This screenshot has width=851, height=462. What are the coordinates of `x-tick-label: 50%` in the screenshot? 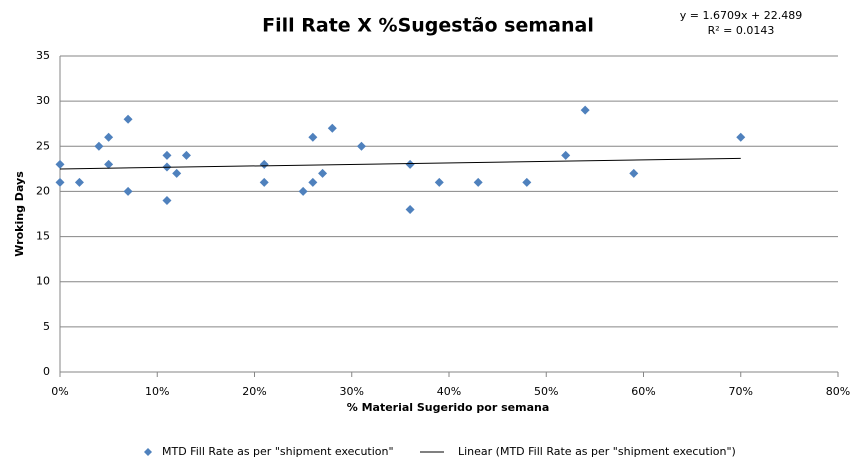 It's located at (546, 391).